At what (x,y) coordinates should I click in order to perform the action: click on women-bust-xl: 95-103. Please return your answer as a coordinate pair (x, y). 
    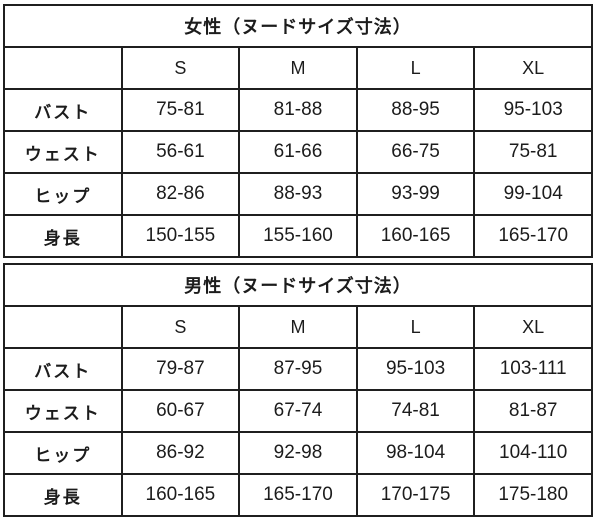
    Looking at the image, I should click on (533, 110).